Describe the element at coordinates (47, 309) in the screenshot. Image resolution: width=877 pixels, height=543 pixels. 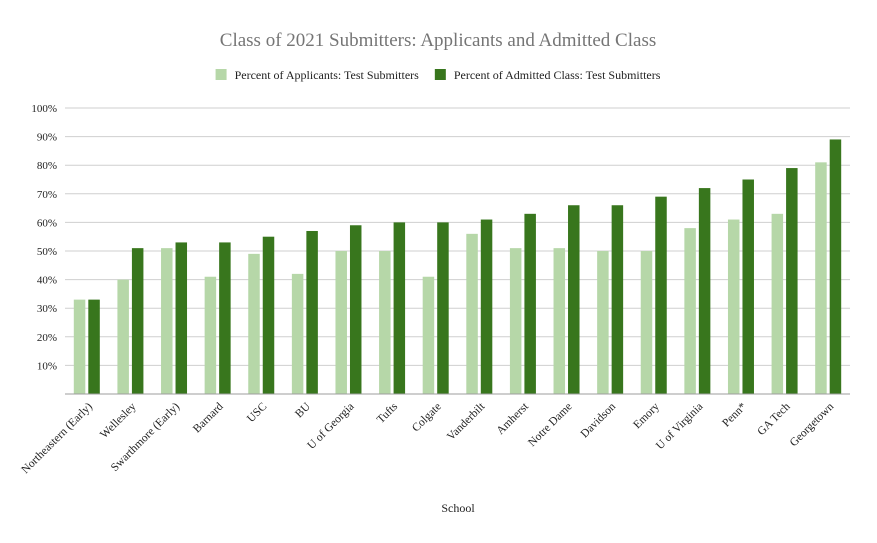
I see `y-tick-label: 30%` at that location.